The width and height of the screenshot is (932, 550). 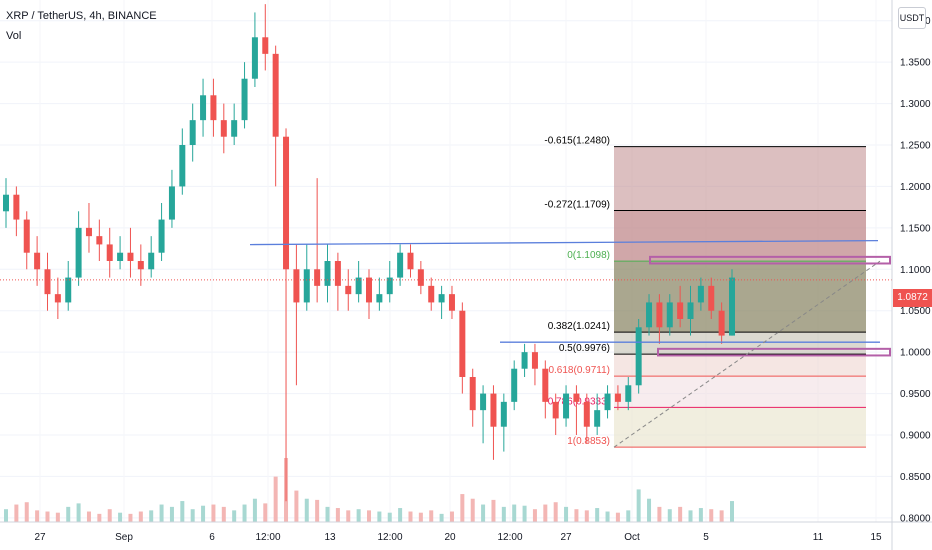 I want to click on time-axis: 27 Sep 6 12:00 13 12:00 20 12:00 27 Oct 5 11 15, so click(x=466, y=532).